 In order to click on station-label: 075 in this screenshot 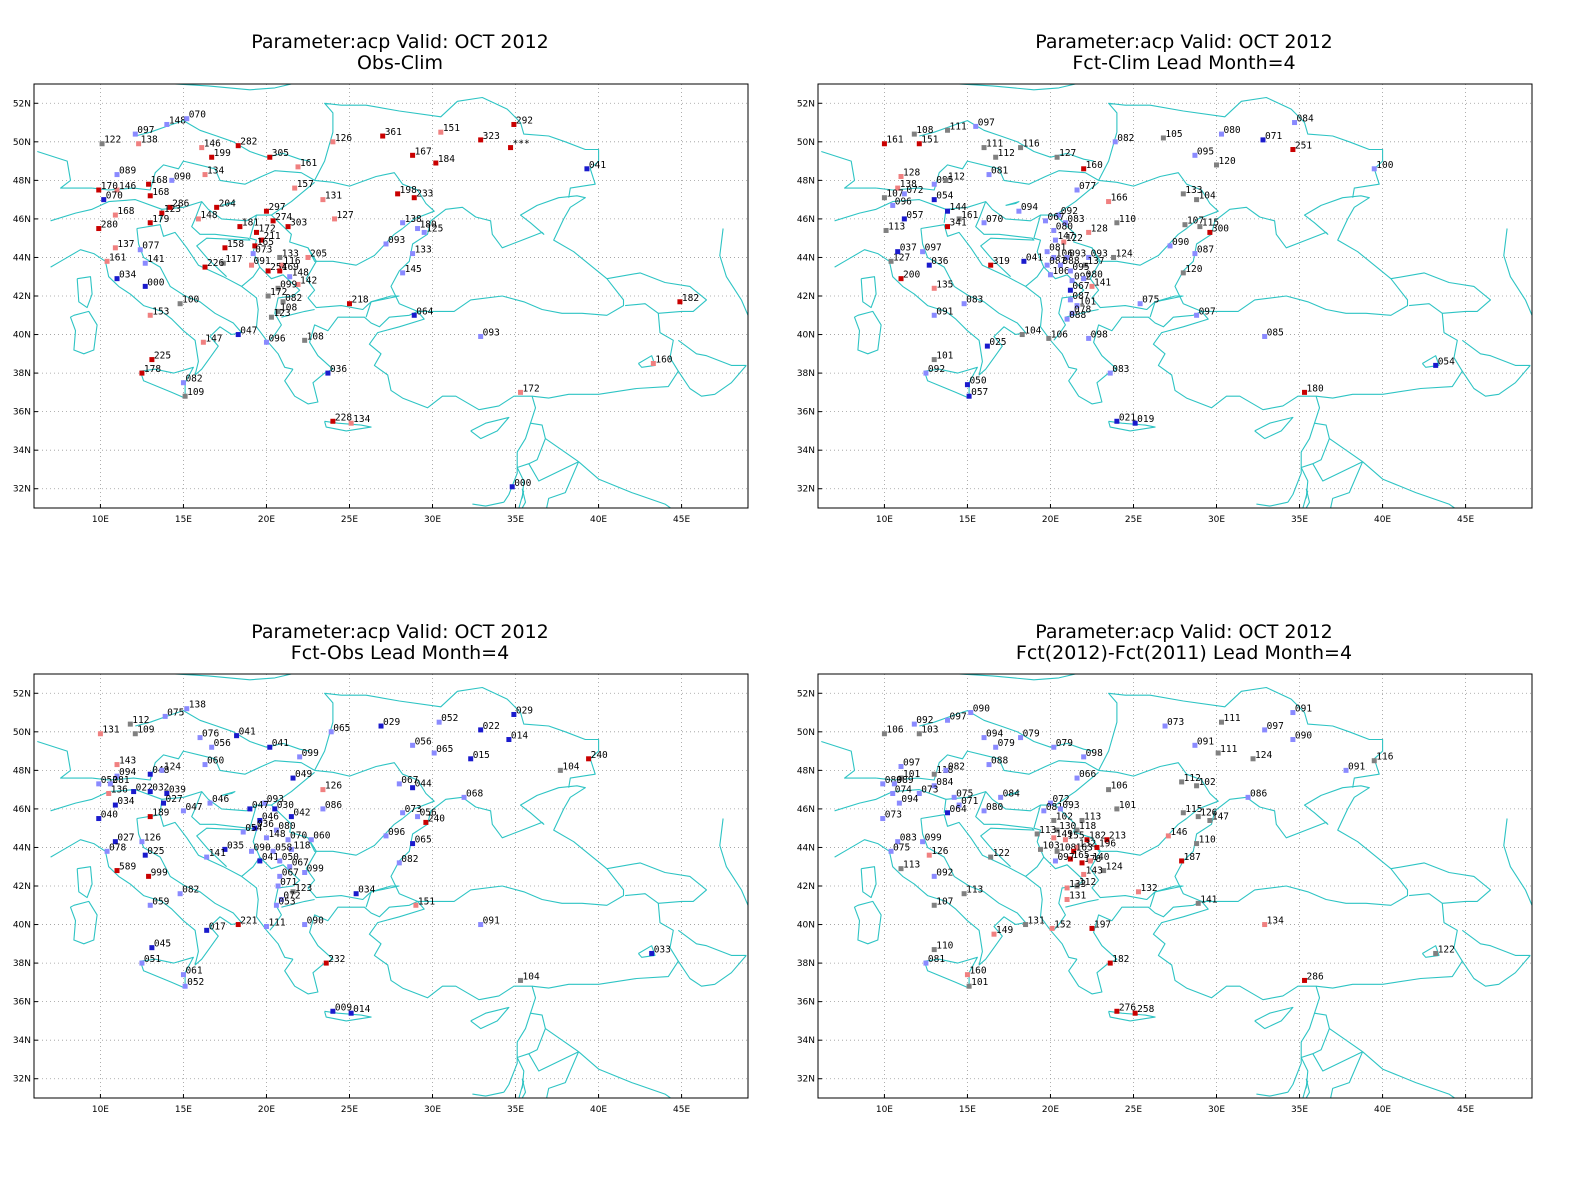, I will do `click(1150, 300)`.